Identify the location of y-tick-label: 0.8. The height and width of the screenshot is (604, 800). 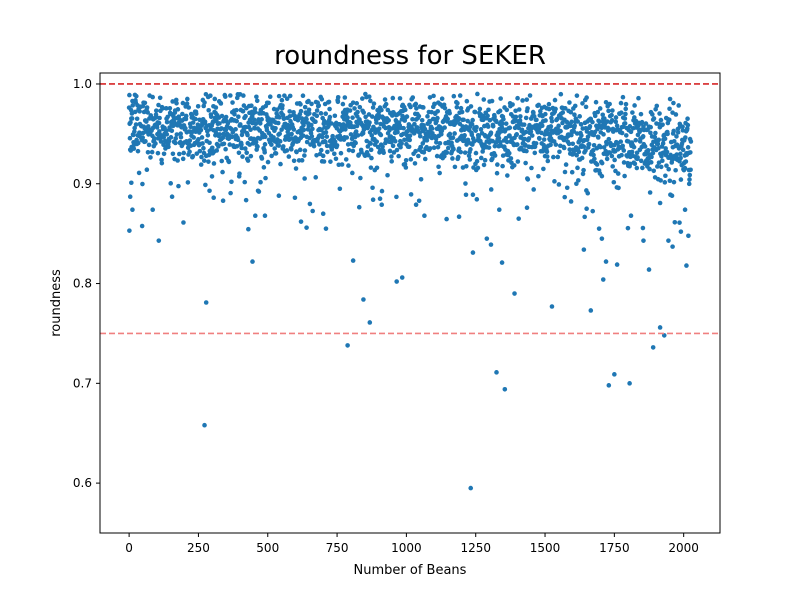
(82, 284).